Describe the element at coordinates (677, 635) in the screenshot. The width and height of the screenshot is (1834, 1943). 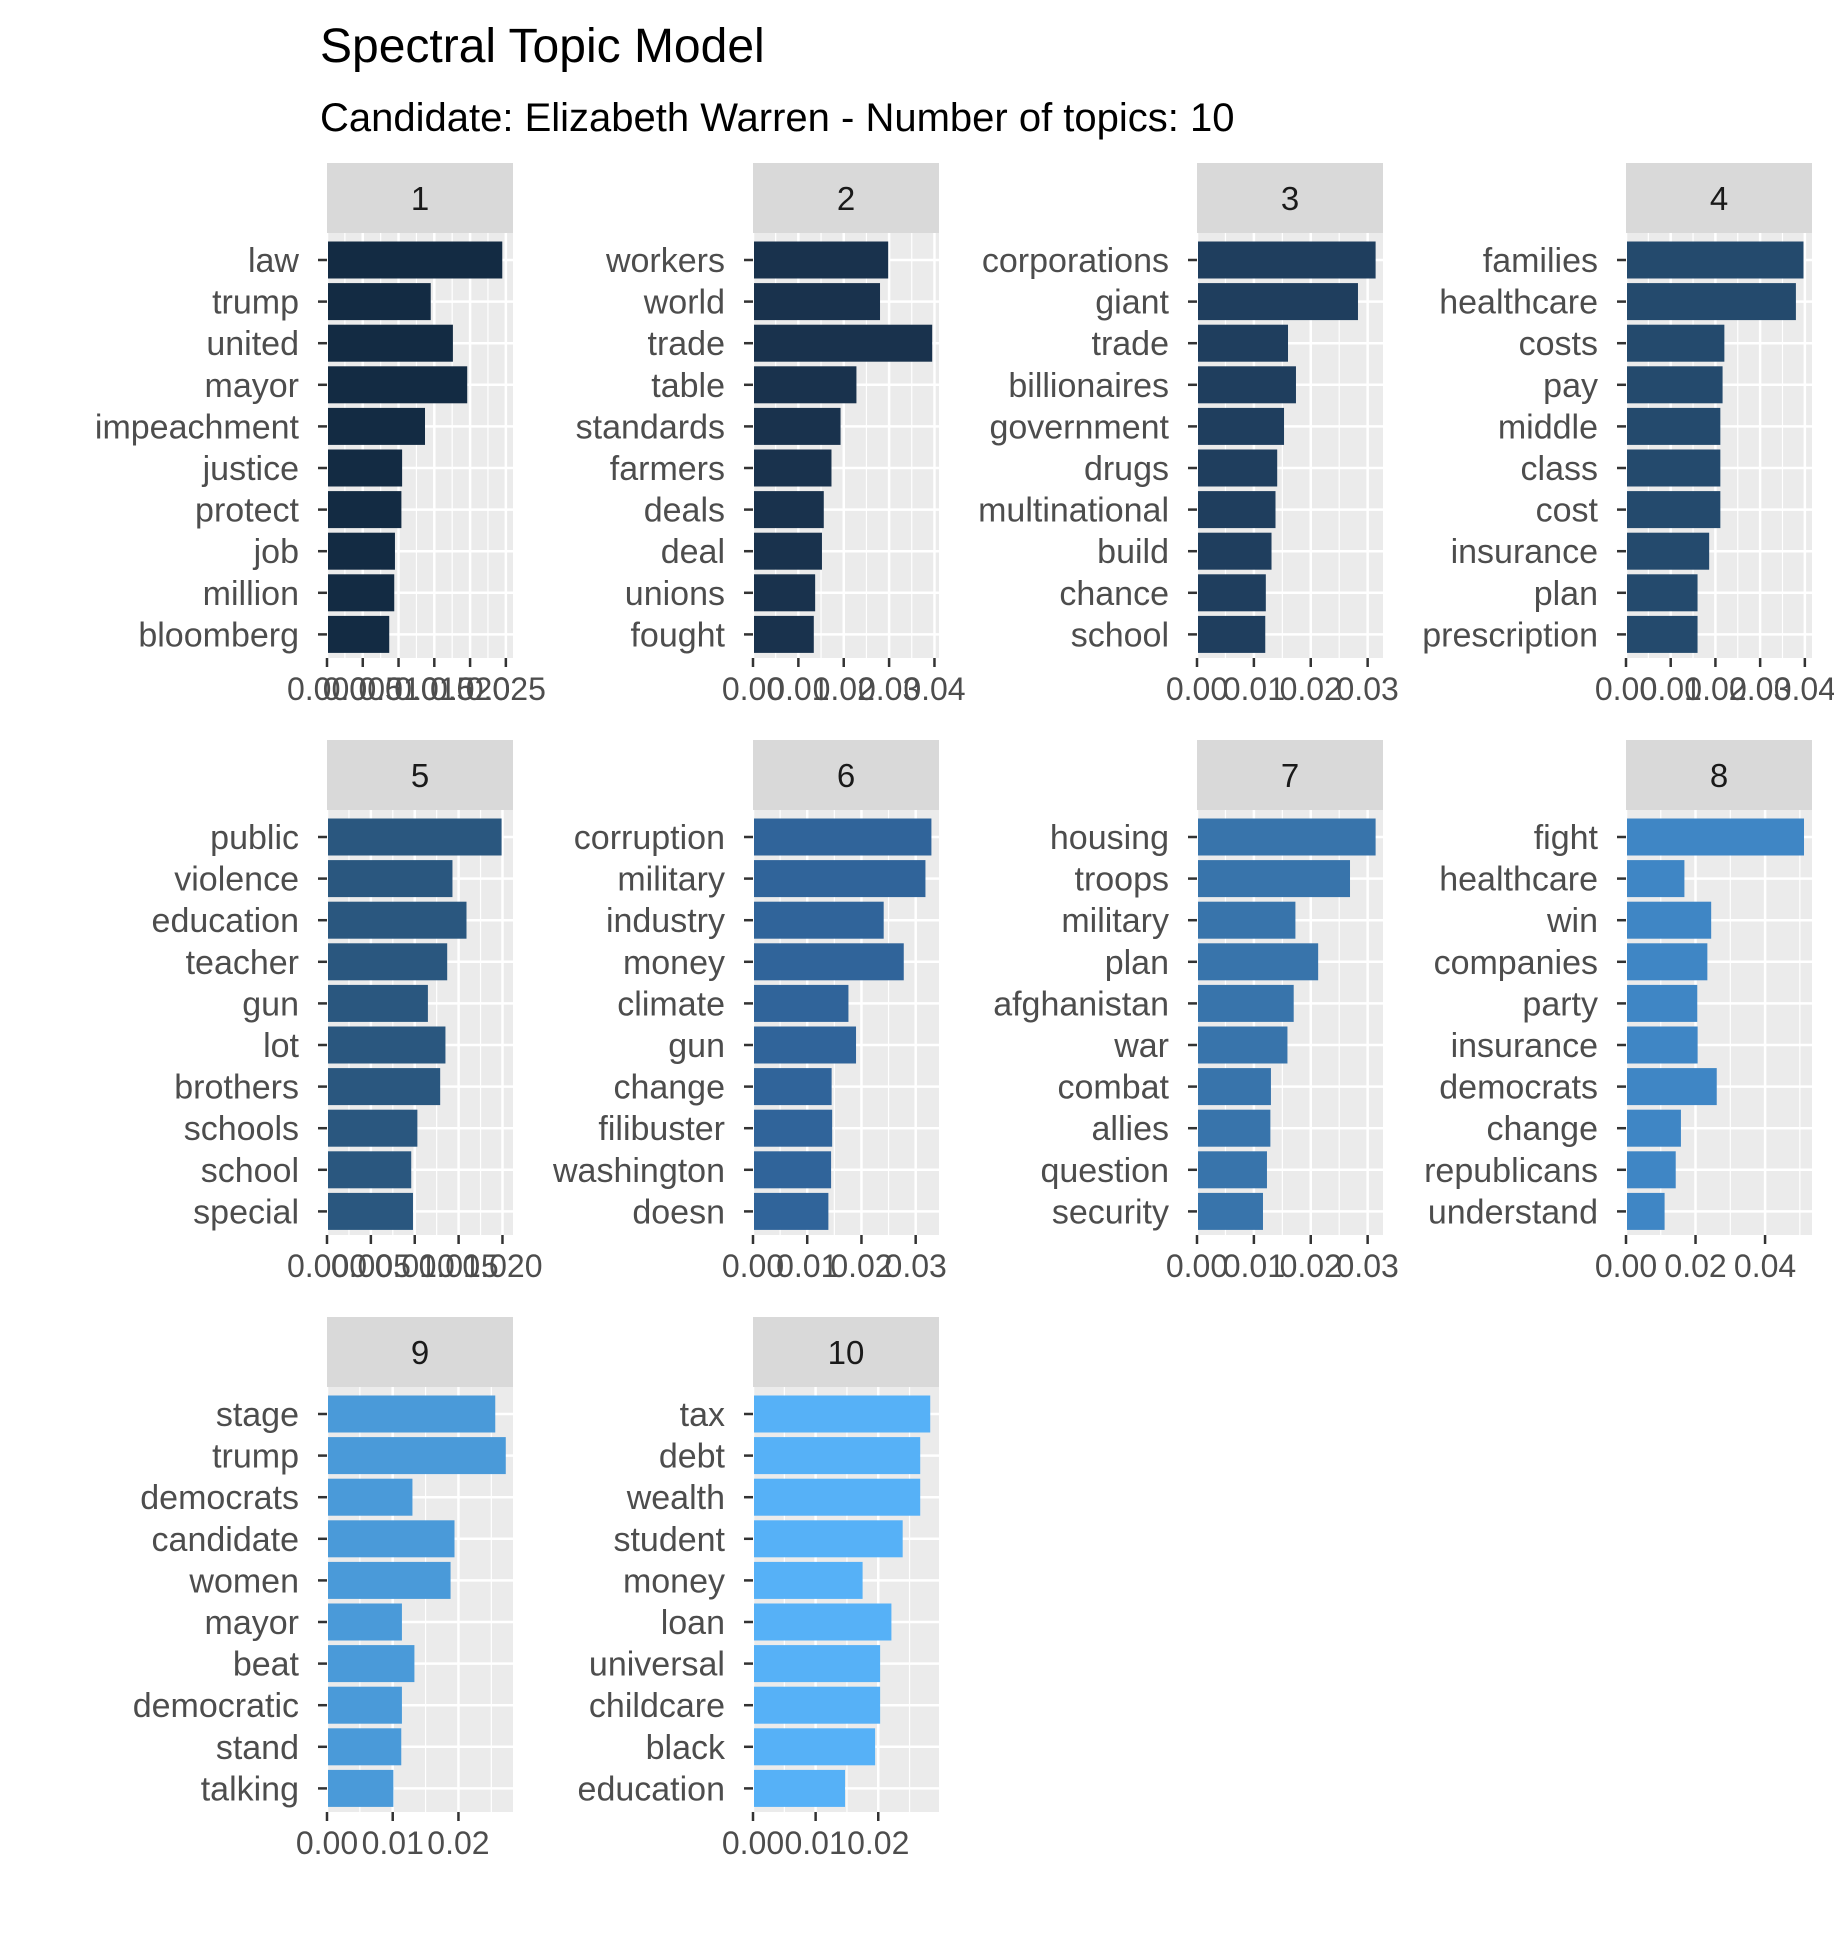
I see `category-label: fought` at that location.